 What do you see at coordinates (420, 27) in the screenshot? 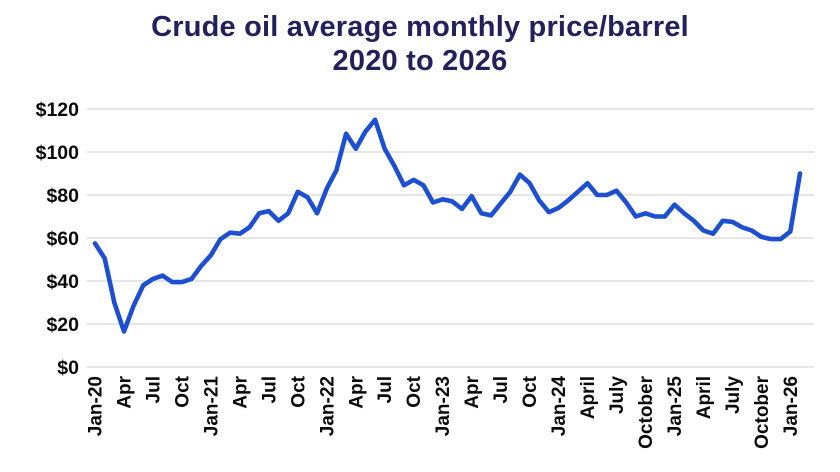
I see `chart-title-line1: Crude oil average monthly price/barrel` at bounding box center [420, 27].